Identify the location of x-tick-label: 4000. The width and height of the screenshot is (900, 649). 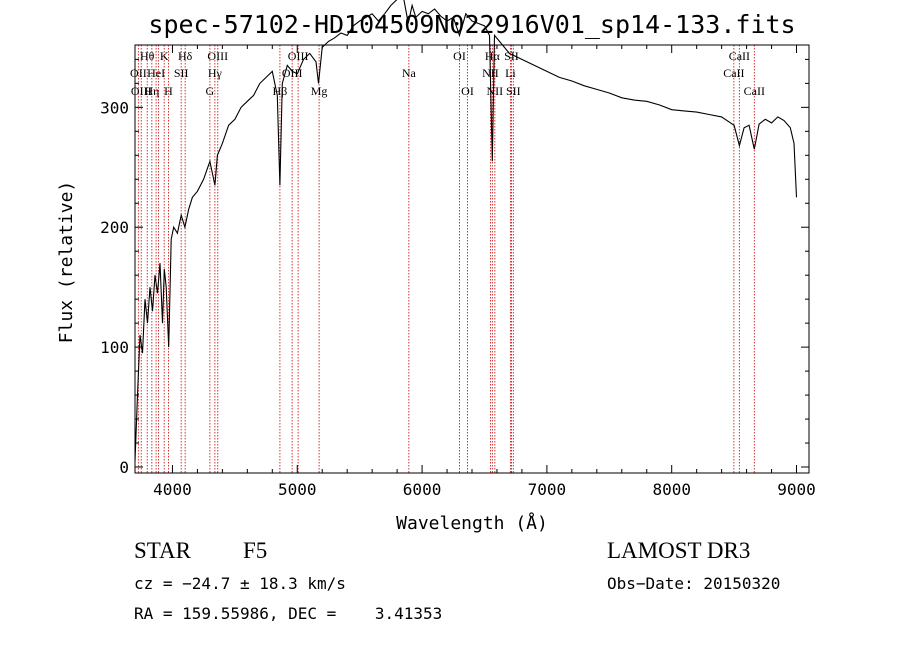
(172, 489).